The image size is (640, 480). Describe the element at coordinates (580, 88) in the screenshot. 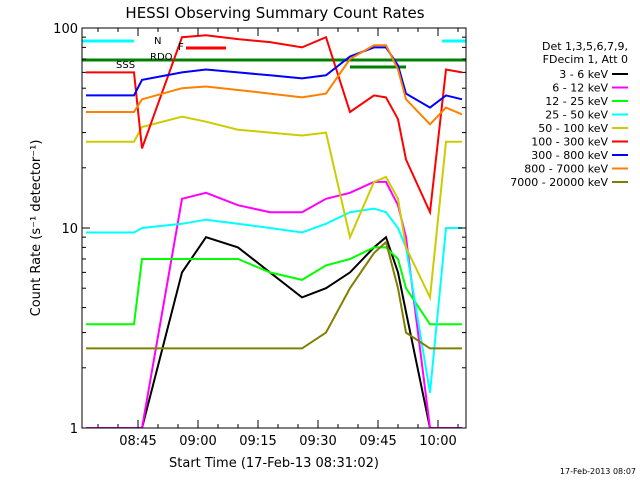

I see `legend-entry-label: 6 - 12 keV` at that location.